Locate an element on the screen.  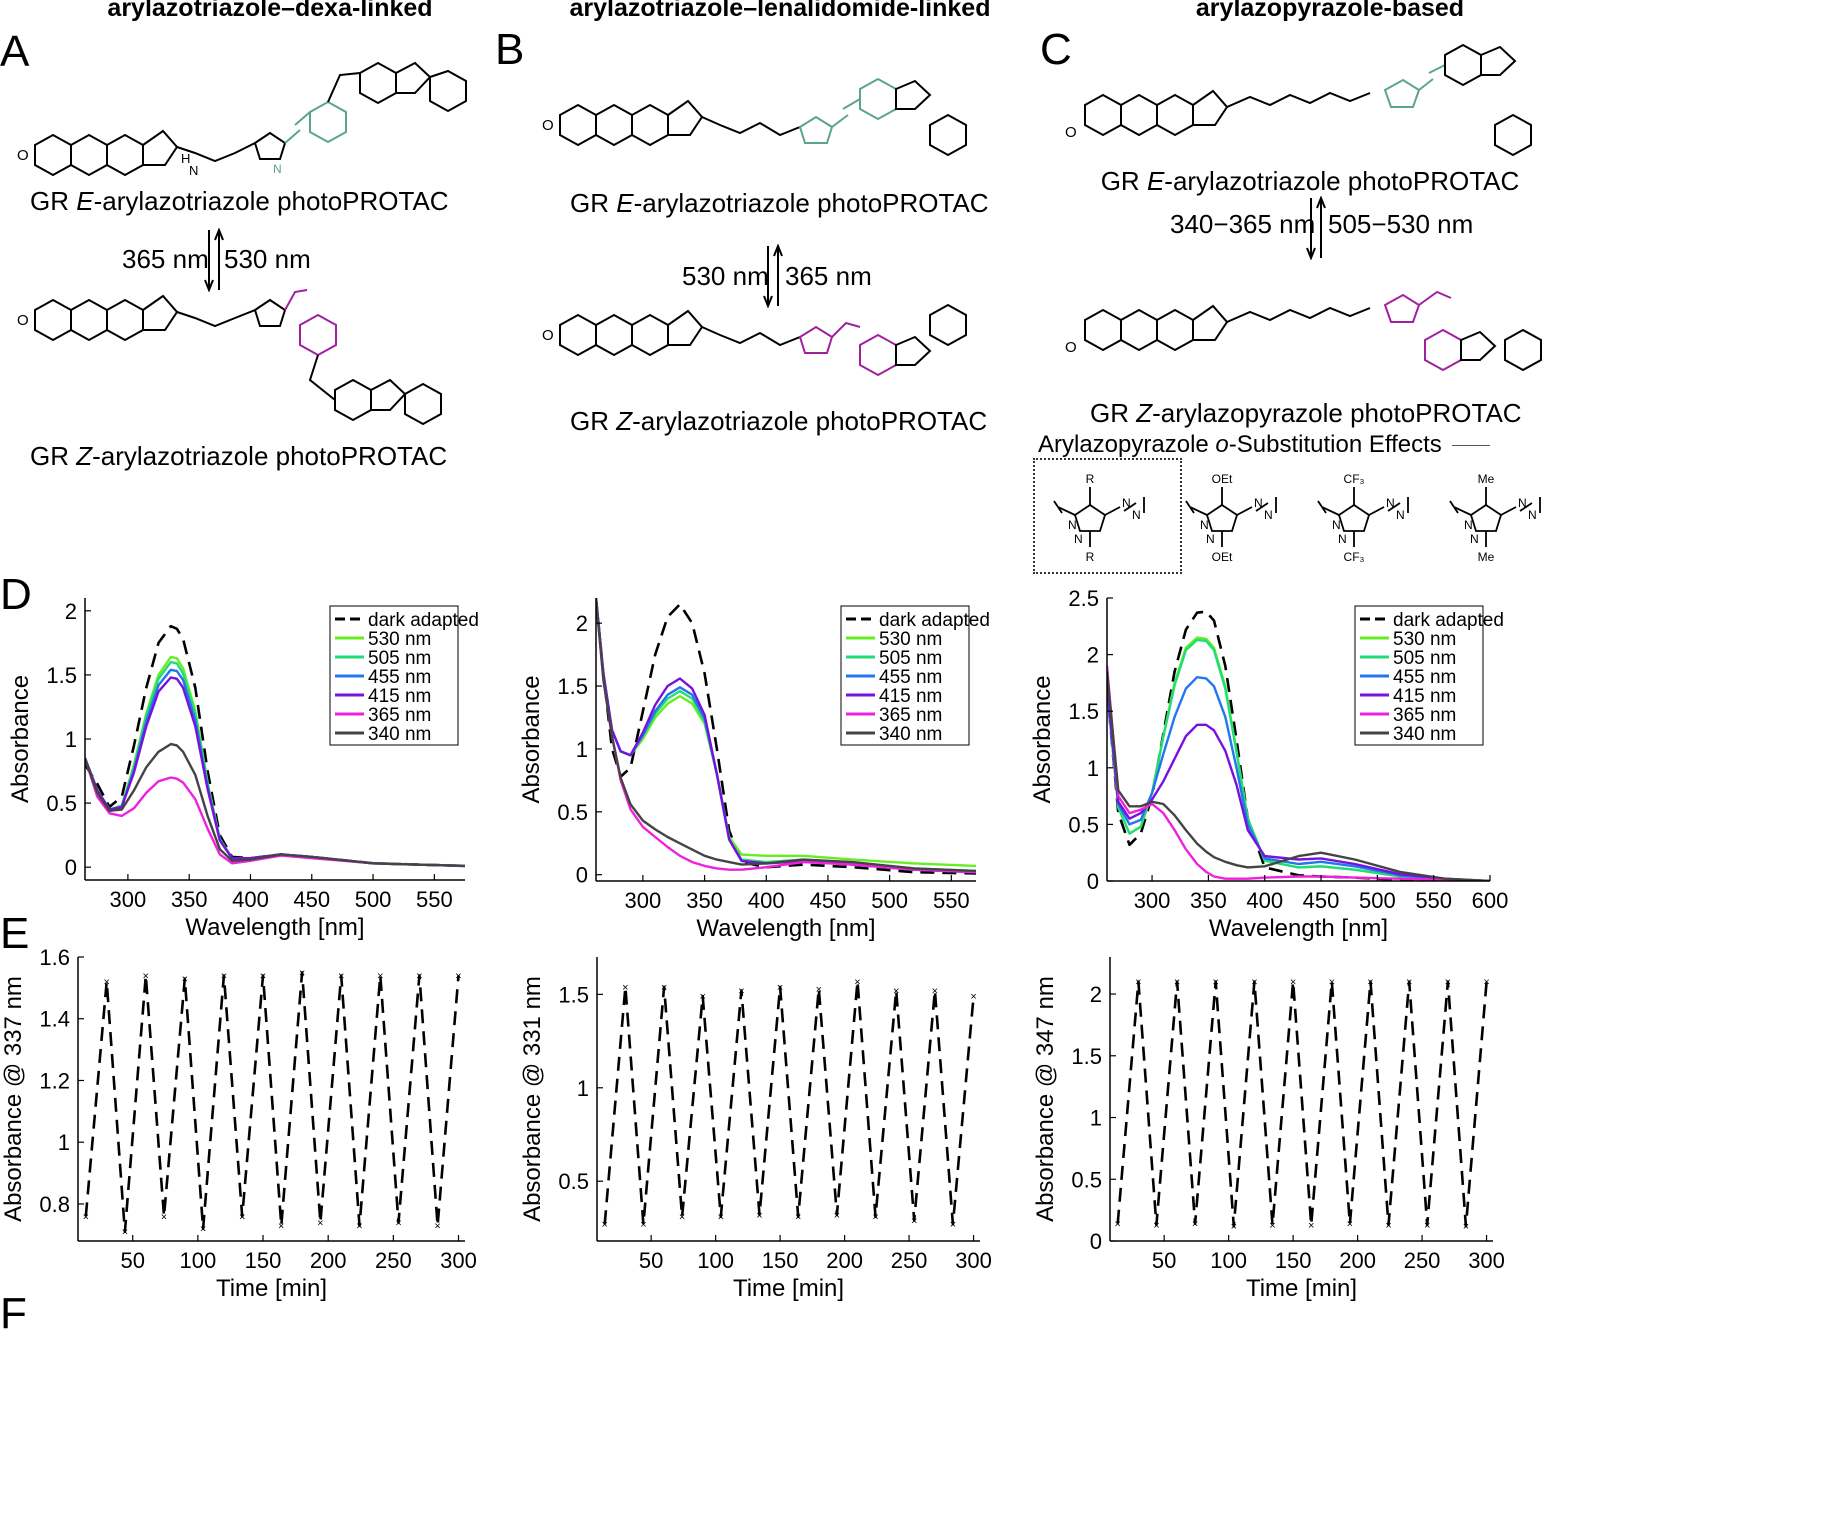
molecule-b-z-isomer: O is located at coordinates (754, 340).